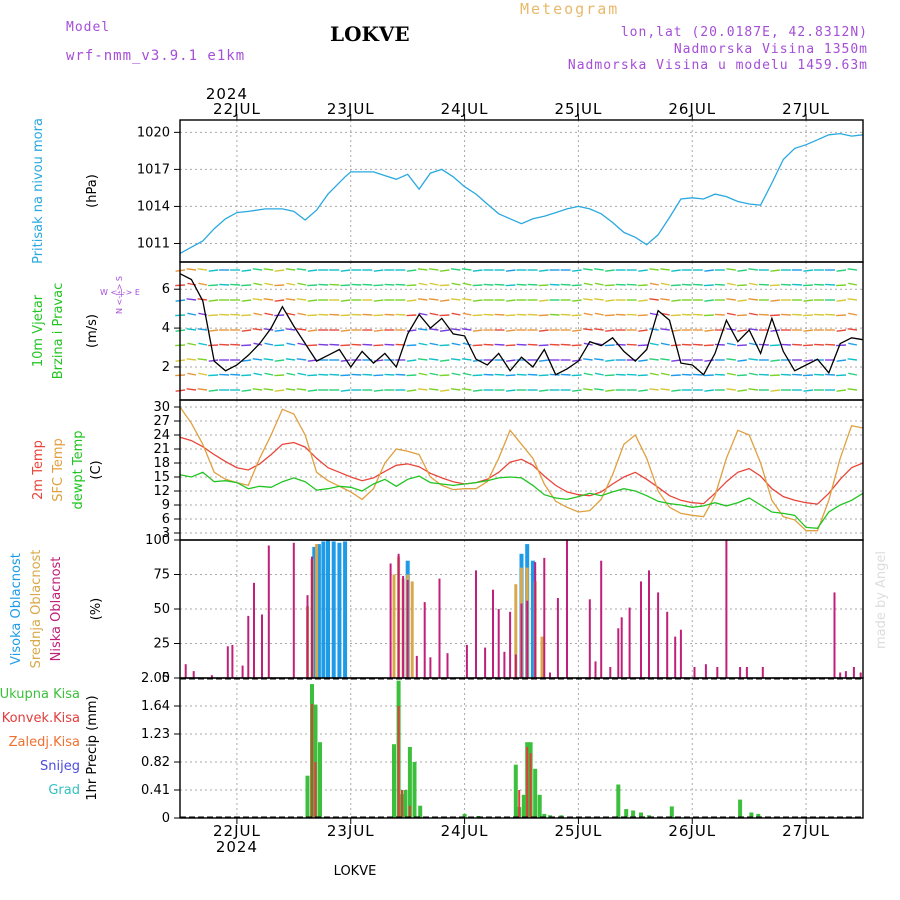 The width and height of the screenshot is (900, 900). What do you see at coordinates (92, 747) in the screenshot?
I see `precip-axis-title: 1hr Precip (mm)` at bounding box center [92, 747].